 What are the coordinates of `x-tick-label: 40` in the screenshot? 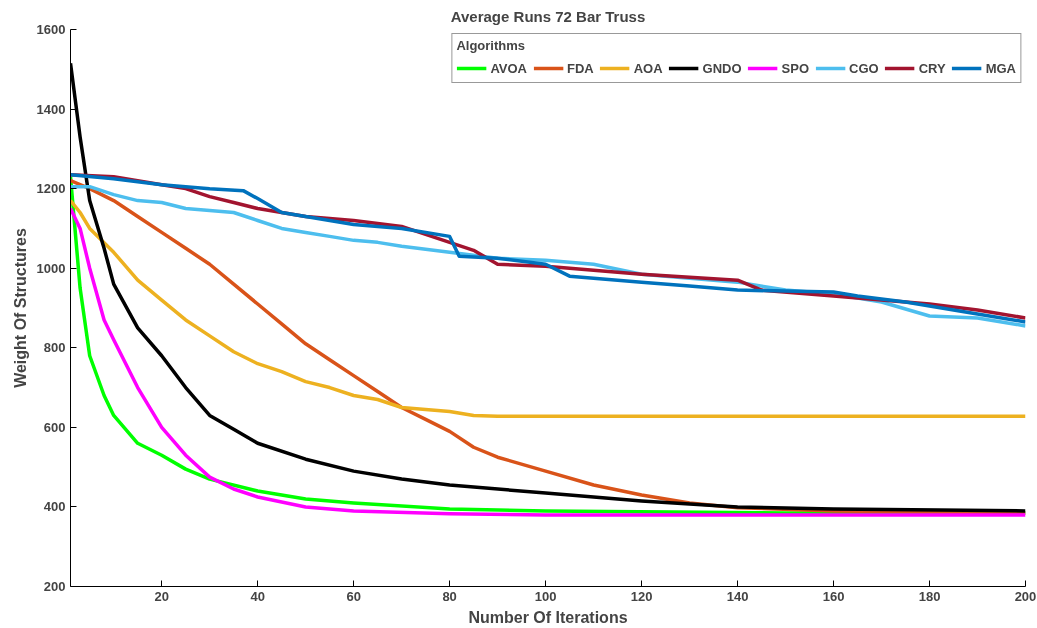 It's located at (257, 596).